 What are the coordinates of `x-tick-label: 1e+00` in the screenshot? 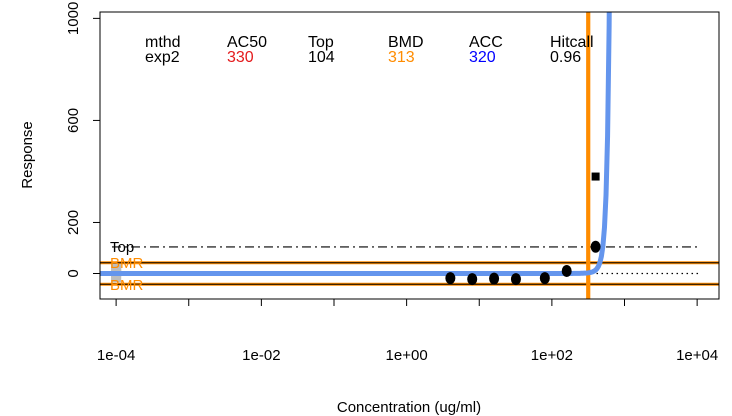 It's located at (407, 355).